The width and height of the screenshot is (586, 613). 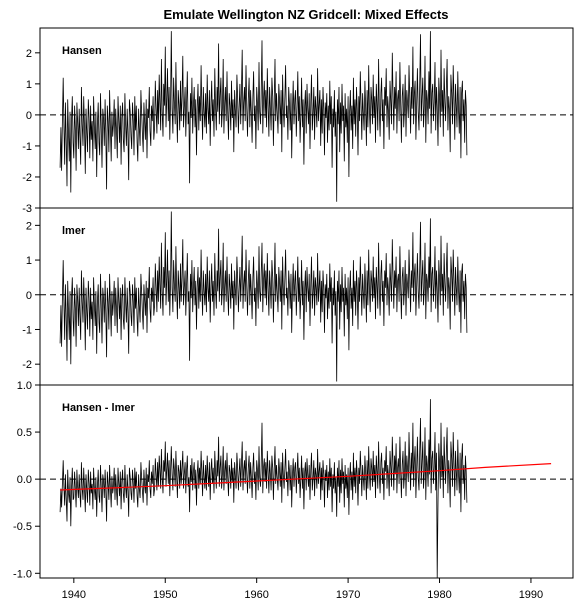 What do you see at coordinates (82, 51) in the screenshot?
I see `panel-label: Hansen` at bounding box center [82, 51].